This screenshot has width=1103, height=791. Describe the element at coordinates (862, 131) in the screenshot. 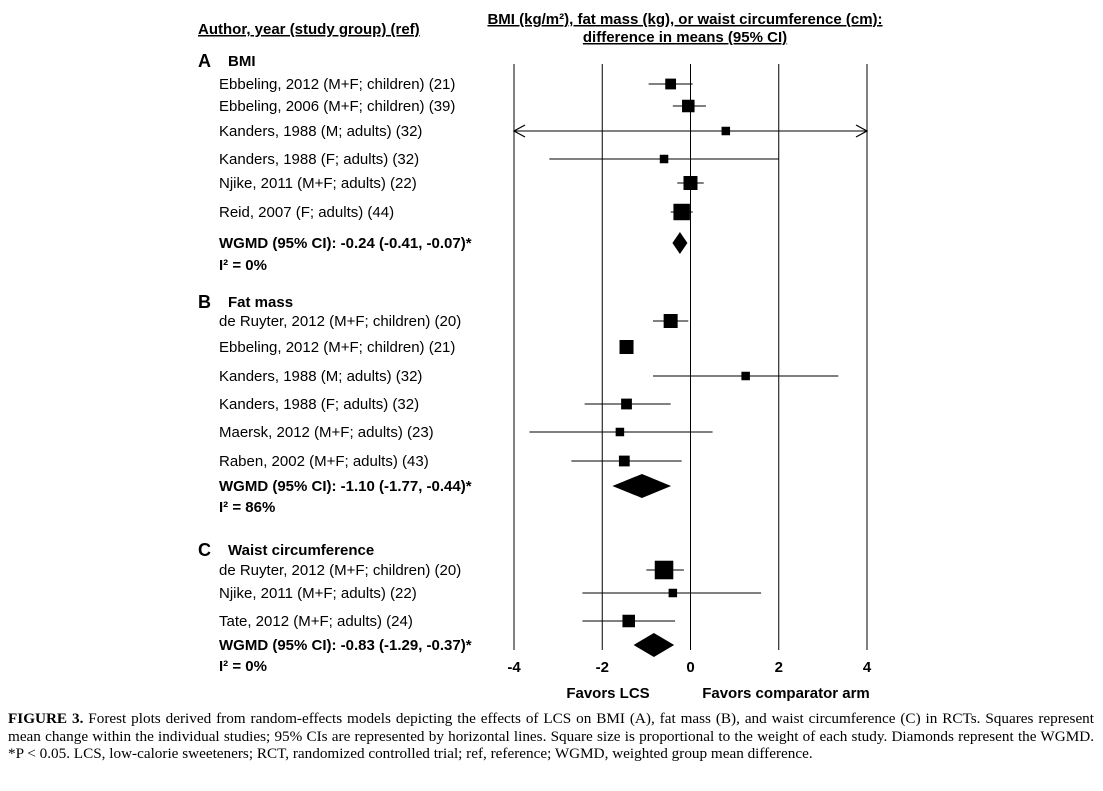

I see `ci-arrow-right` at that location.